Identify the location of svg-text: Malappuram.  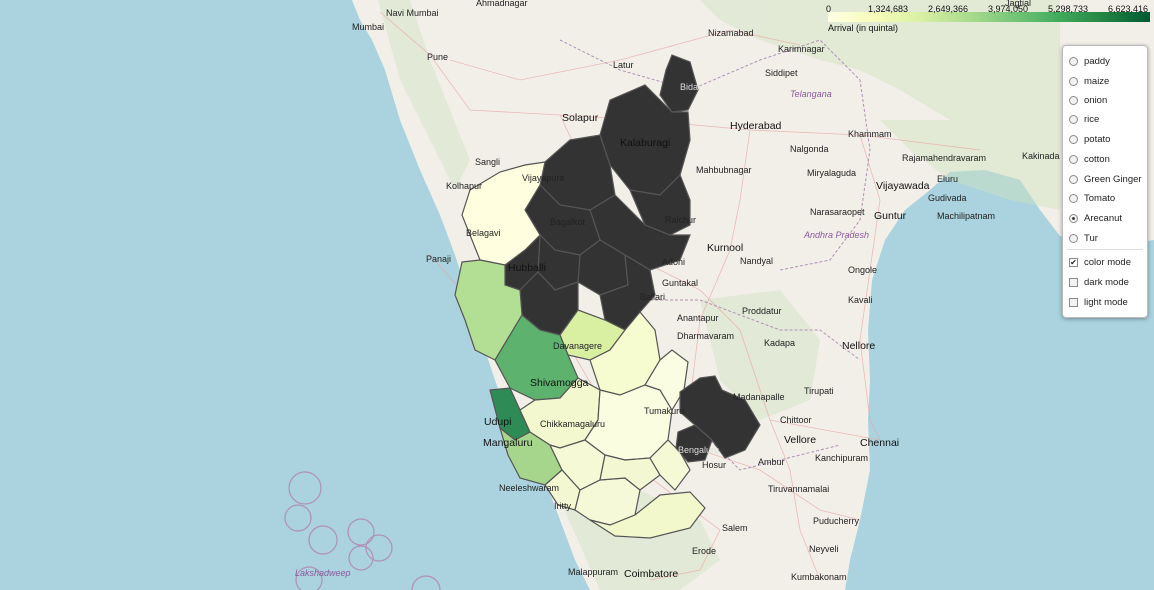
(593, 572).